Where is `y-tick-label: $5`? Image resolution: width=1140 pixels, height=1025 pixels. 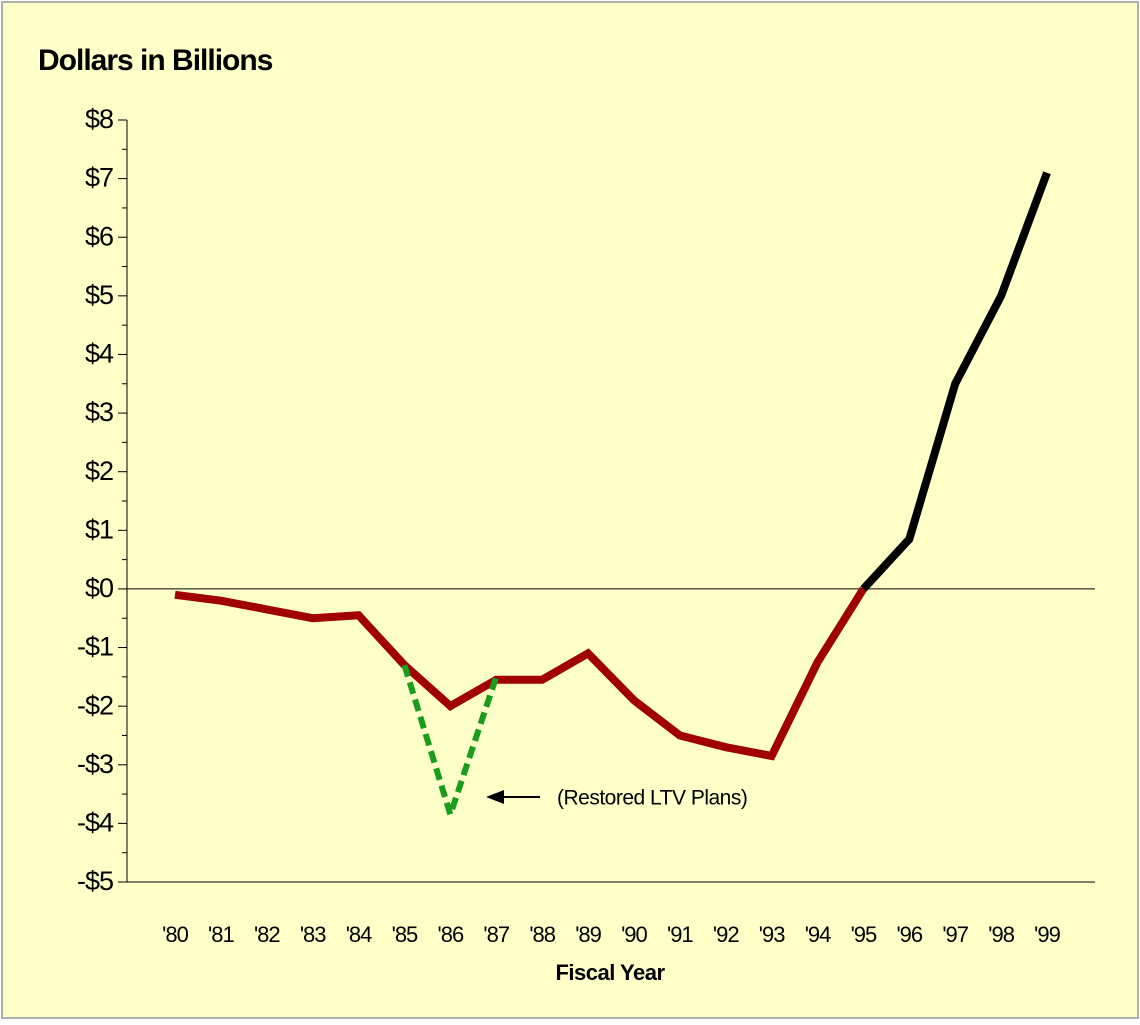
y-tick-label: $5 is located at coordinates (99, 295).